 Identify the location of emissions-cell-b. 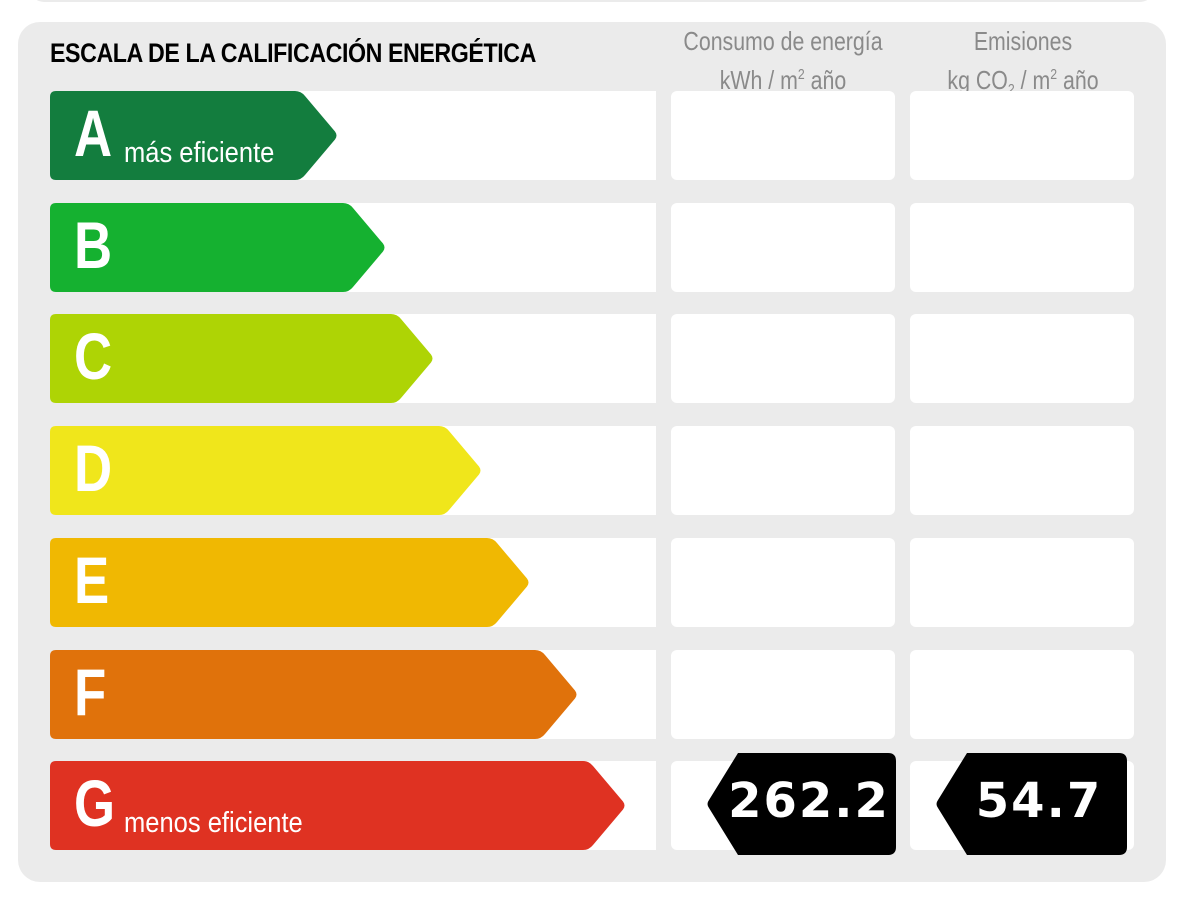
(1022, 247).